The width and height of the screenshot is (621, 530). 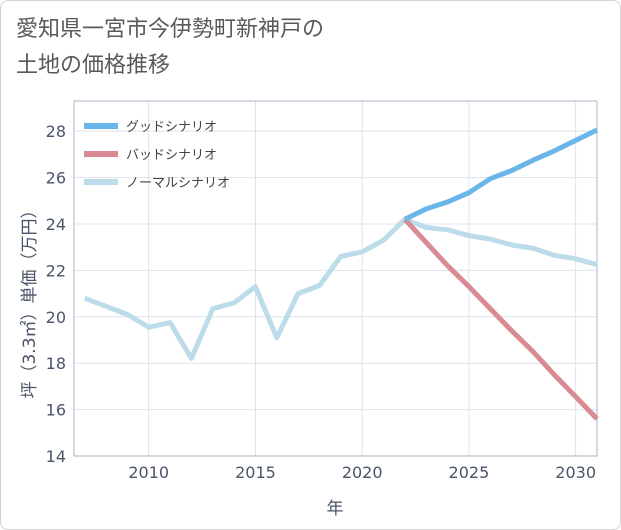 I want to click on x-tick-label: 2010, so click(x=148, y=472).